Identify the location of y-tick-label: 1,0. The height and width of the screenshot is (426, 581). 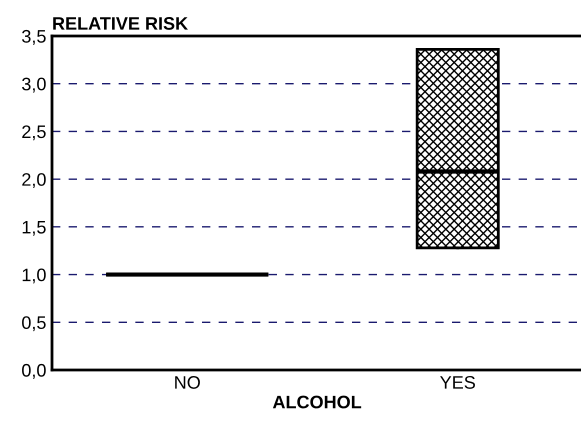
(34, 276).